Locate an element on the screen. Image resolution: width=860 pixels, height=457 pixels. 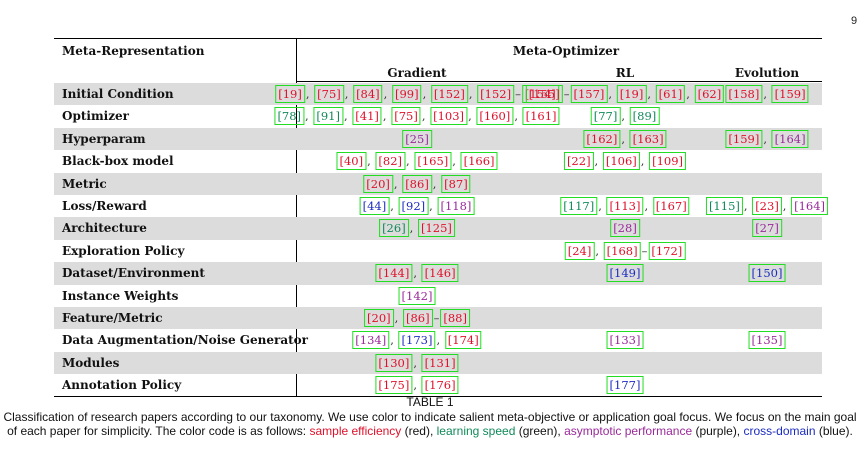
citation-link: [117] is located at coordinates (579, 206).